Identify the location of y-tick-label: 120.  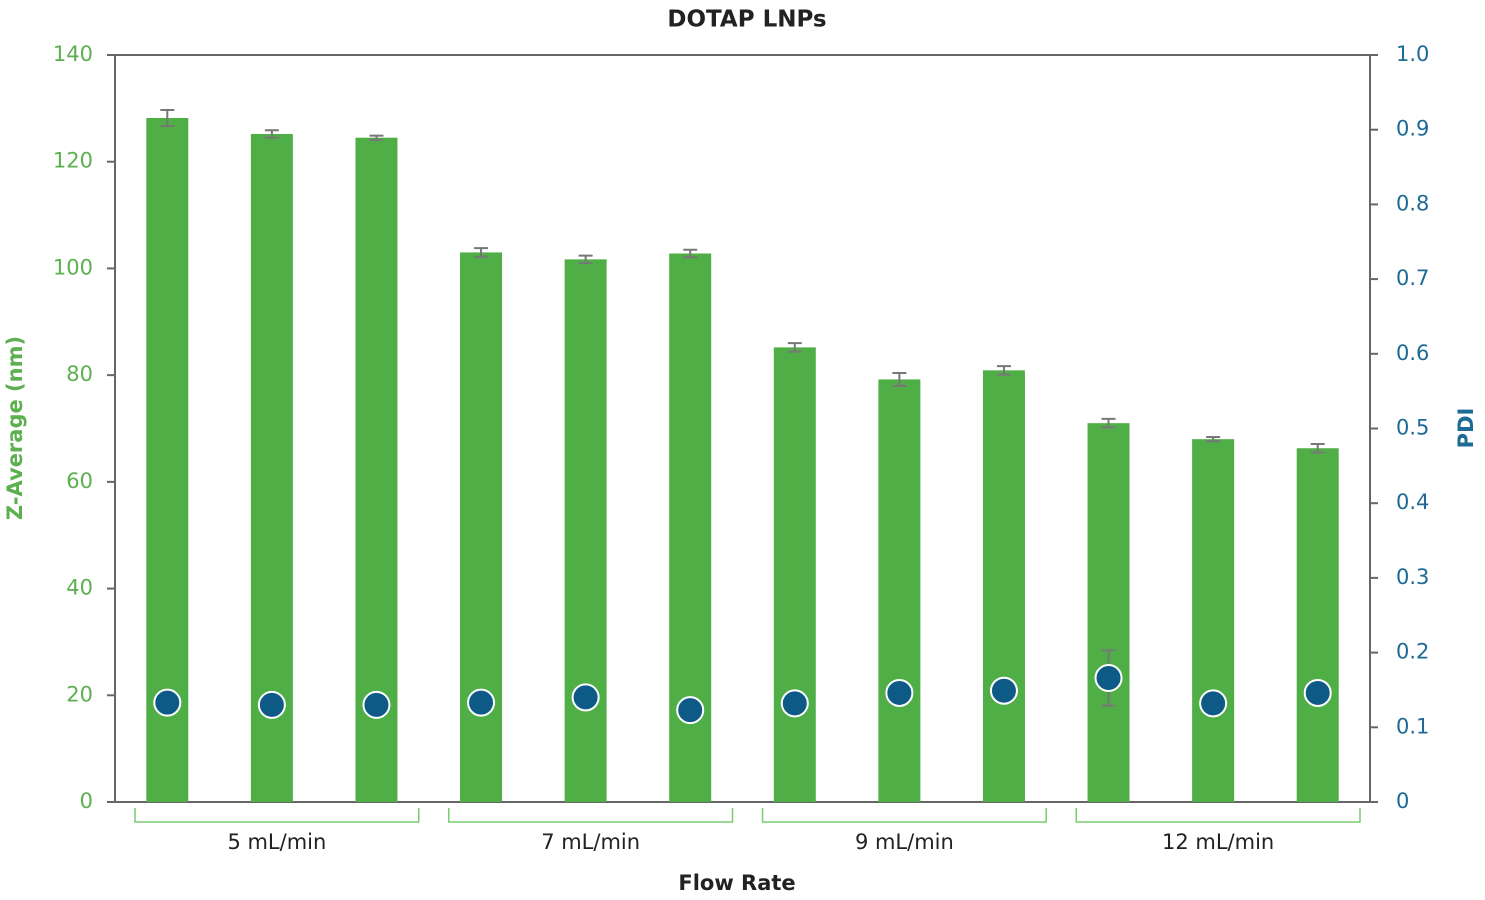
(73, 161).